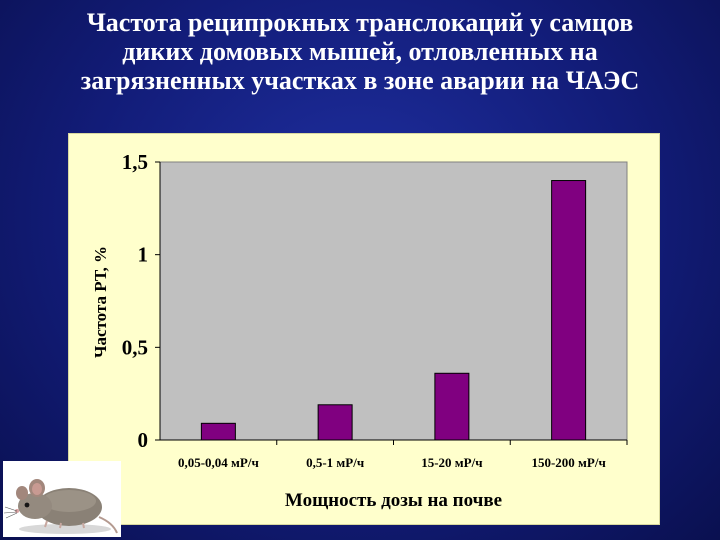 The width and height of the screenshot is (720, 540). What do you see at coordinates (60, 506) in the screenshot?
I see `mouse-photo-icon` at bounding box center [60, 506].